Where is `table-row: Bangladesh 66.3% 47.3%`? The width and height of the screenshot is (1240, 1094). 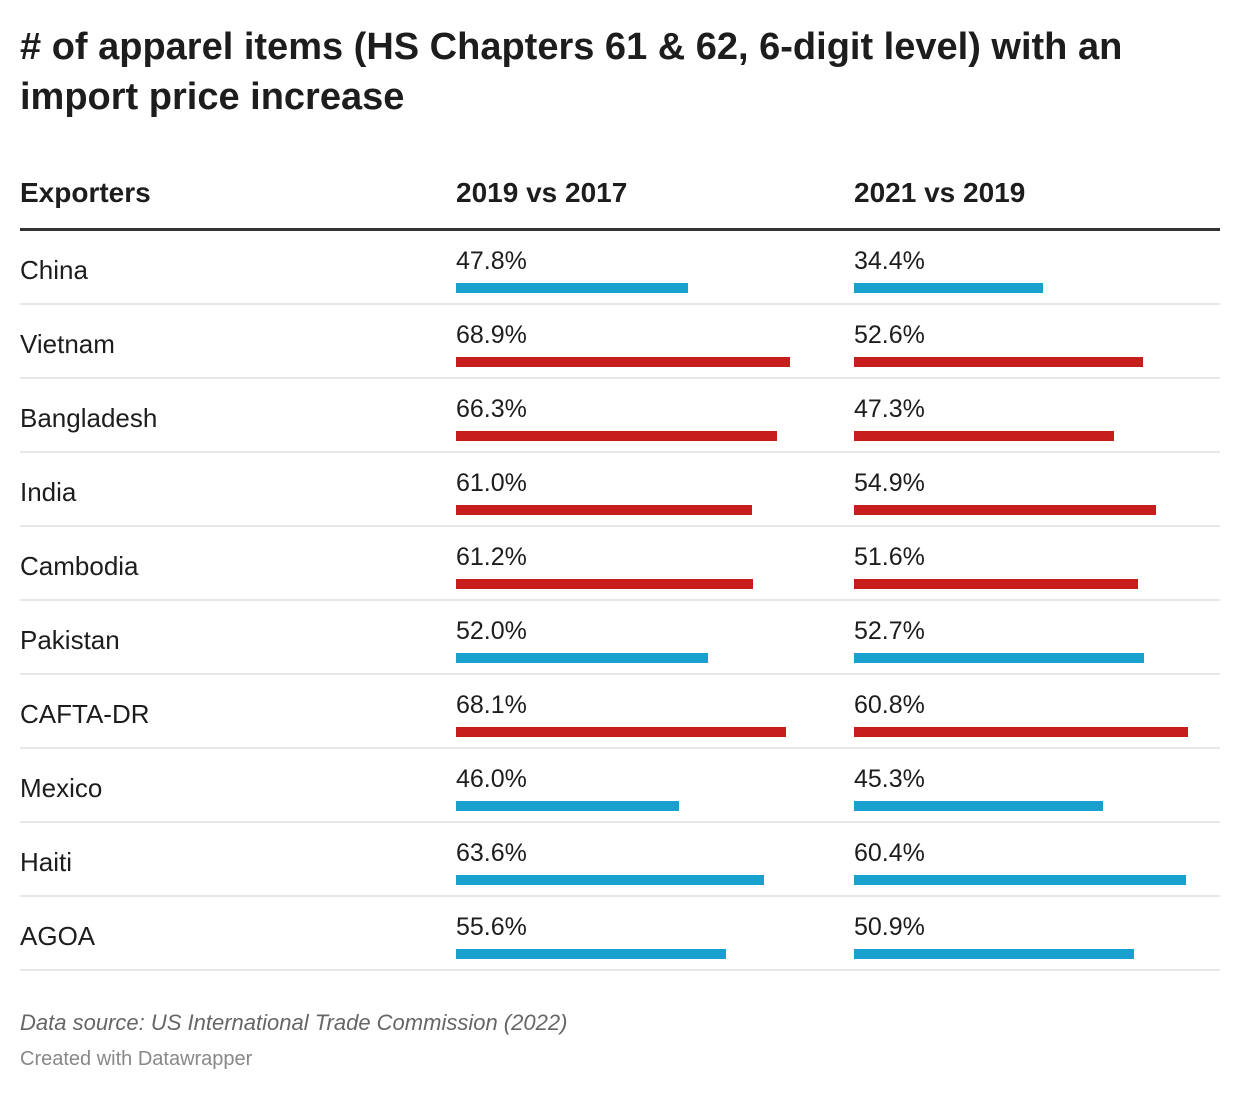 table-row: Bangladesh 66.3% 47.3% is located at coordinates (620, 416).